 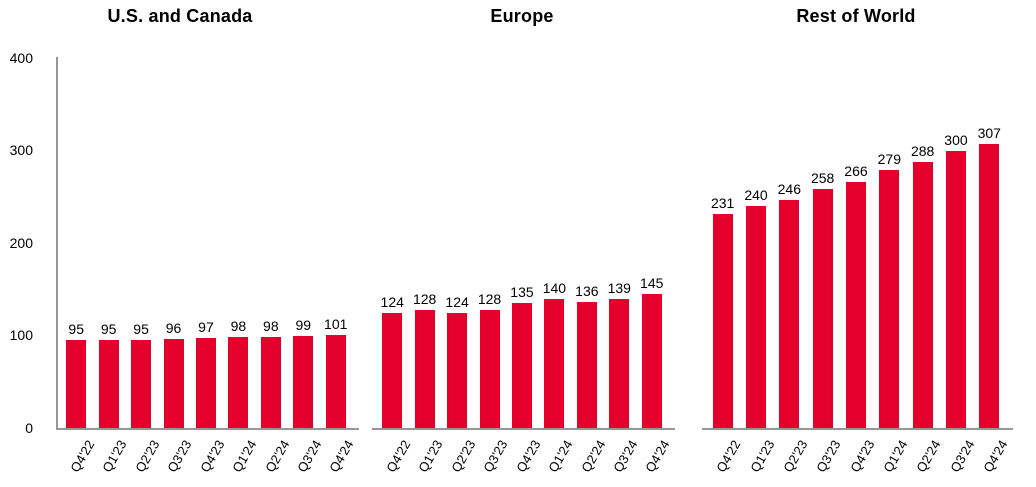 What do you see at coordinates (856, 170) in the screenshot?
I see `bar-value-label: 266` at bounding box center [856, 170].